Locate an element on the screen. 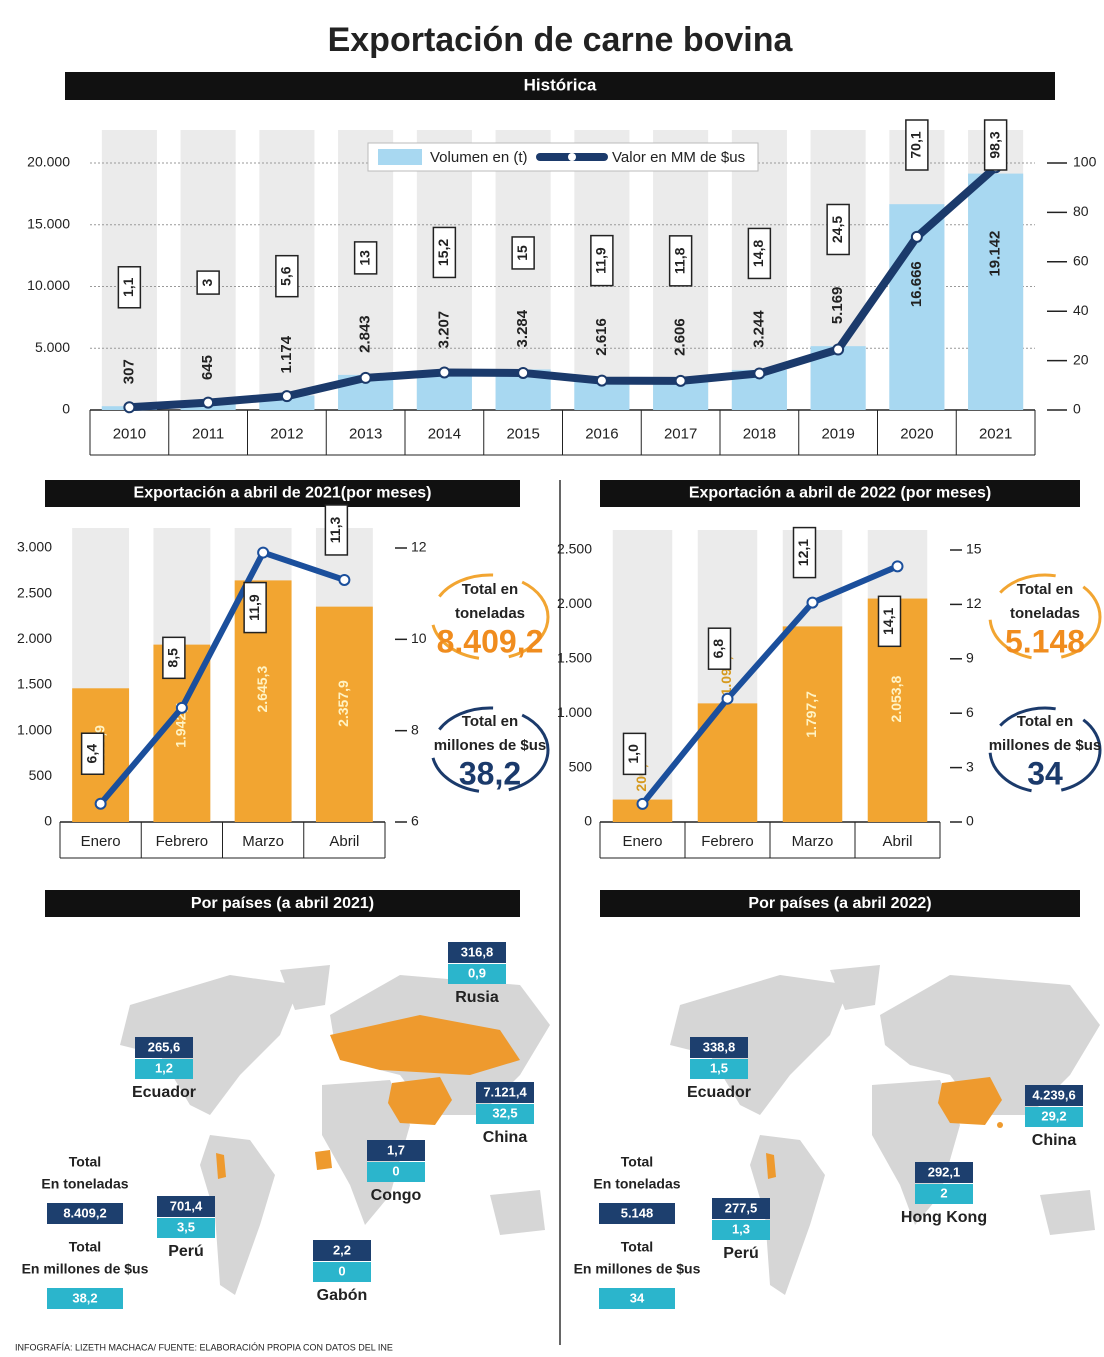 Image resolution: width=1104 pixels, height=1357 pixels. map-header is located at coordinates (282, 903).